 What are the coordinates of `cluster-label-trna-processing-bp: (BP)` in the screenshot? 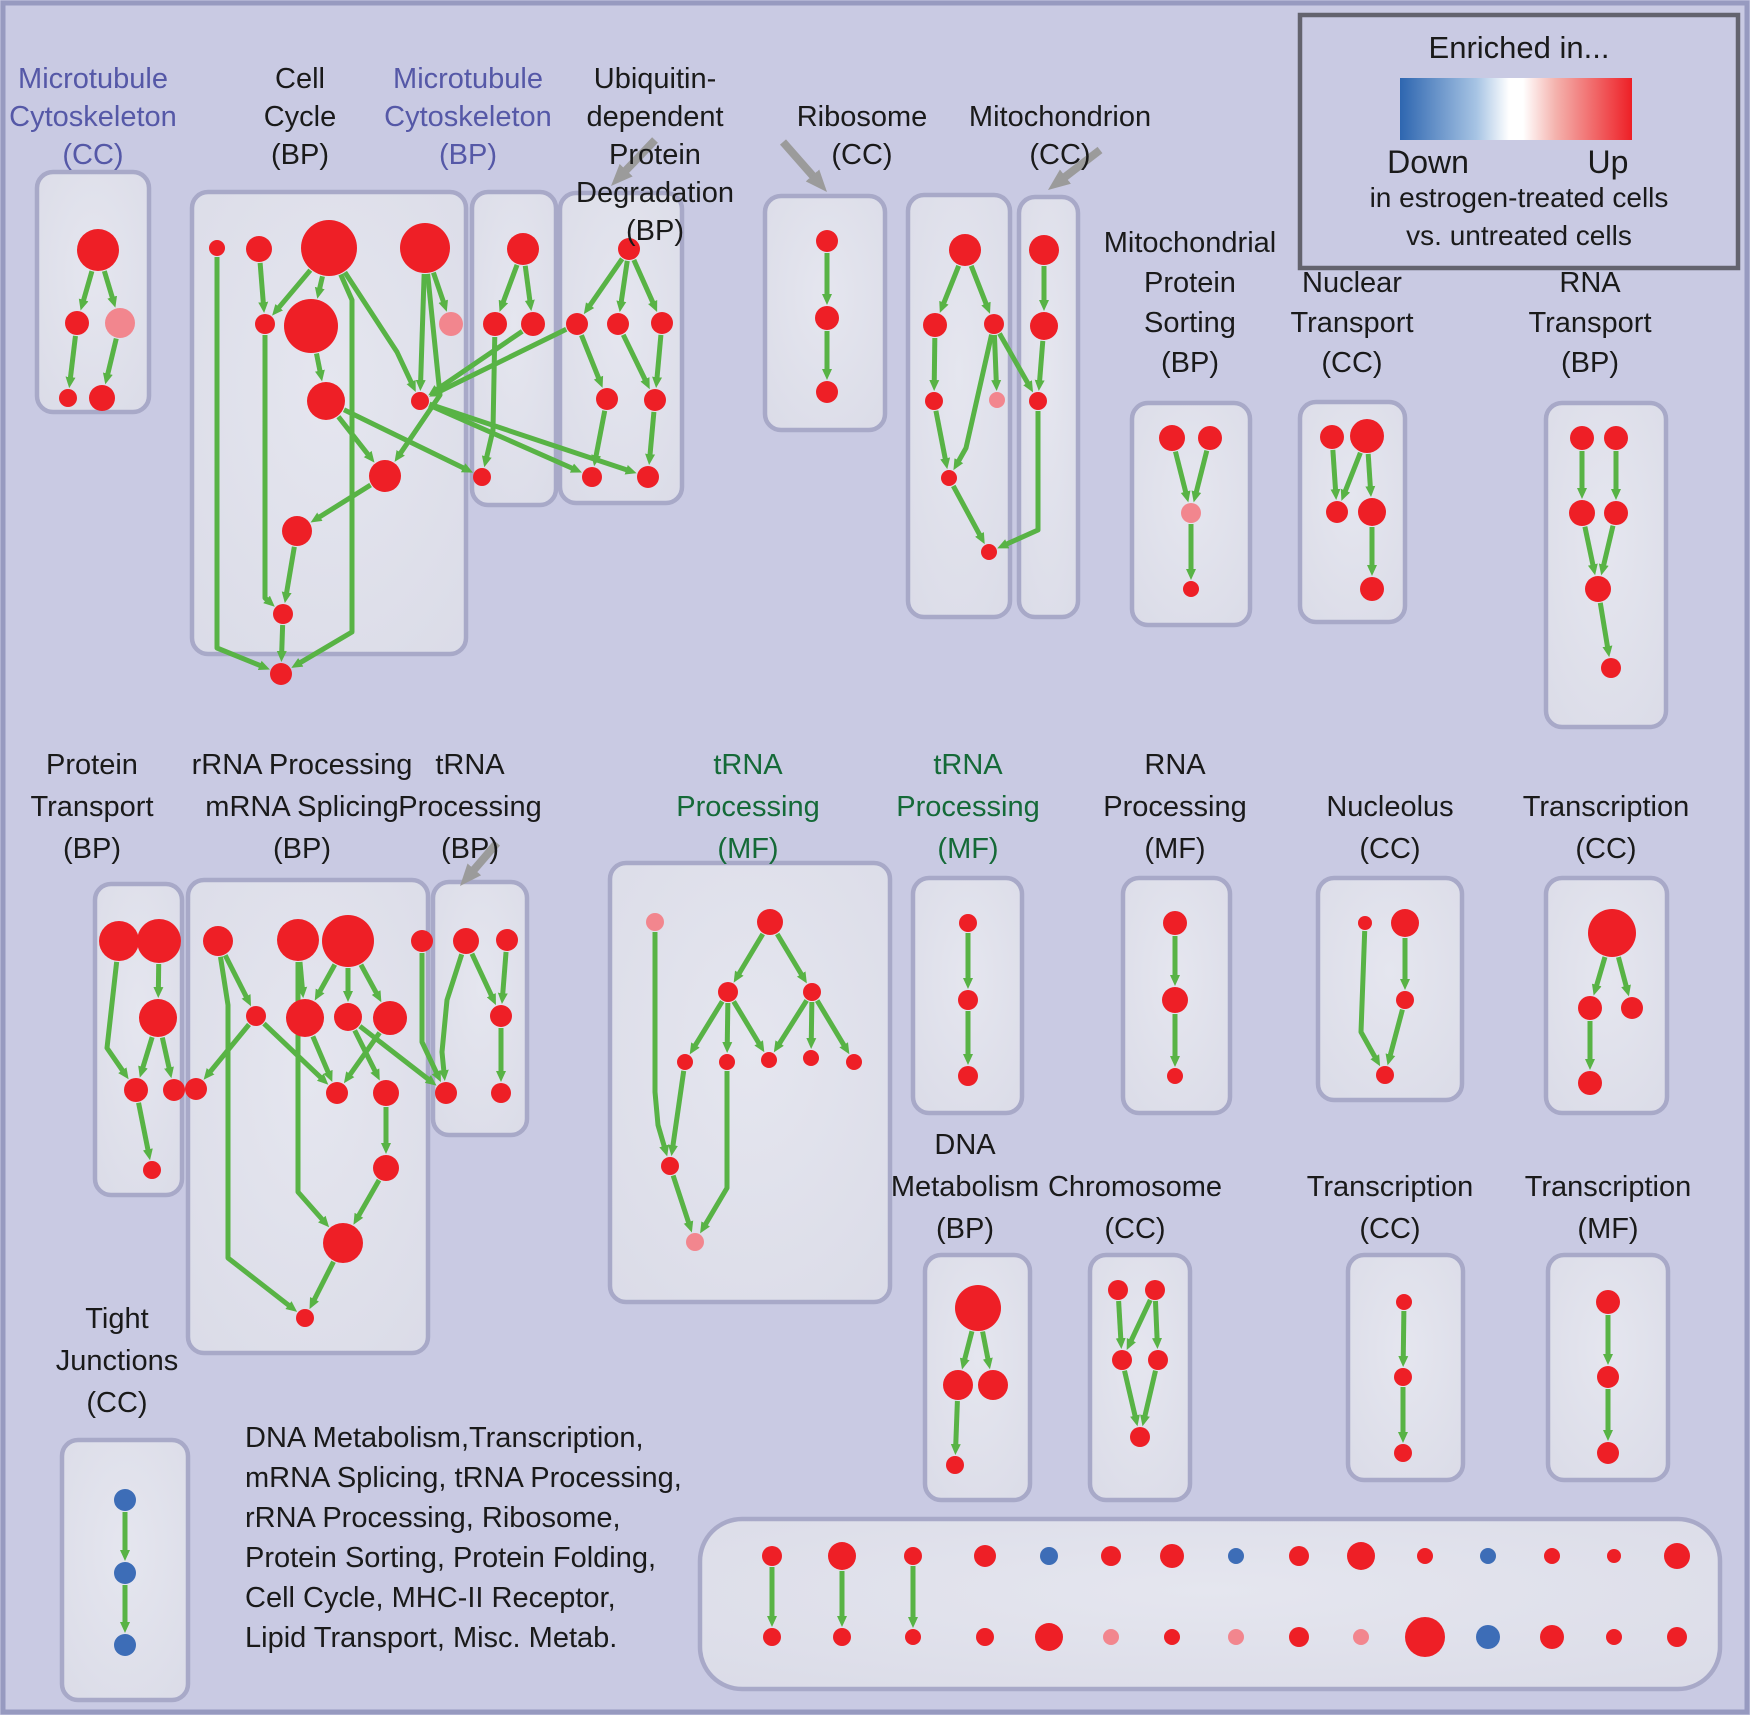 It's located at (470, 849).